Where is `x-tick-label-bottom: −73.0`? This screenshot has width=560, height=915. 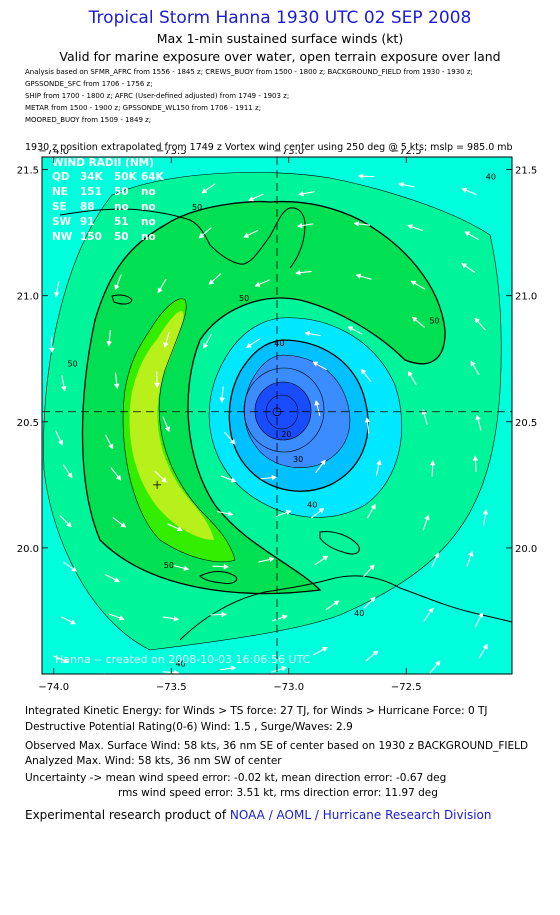 x-tick-label-bottom: −73.0 is located at coordinates (288, 687).